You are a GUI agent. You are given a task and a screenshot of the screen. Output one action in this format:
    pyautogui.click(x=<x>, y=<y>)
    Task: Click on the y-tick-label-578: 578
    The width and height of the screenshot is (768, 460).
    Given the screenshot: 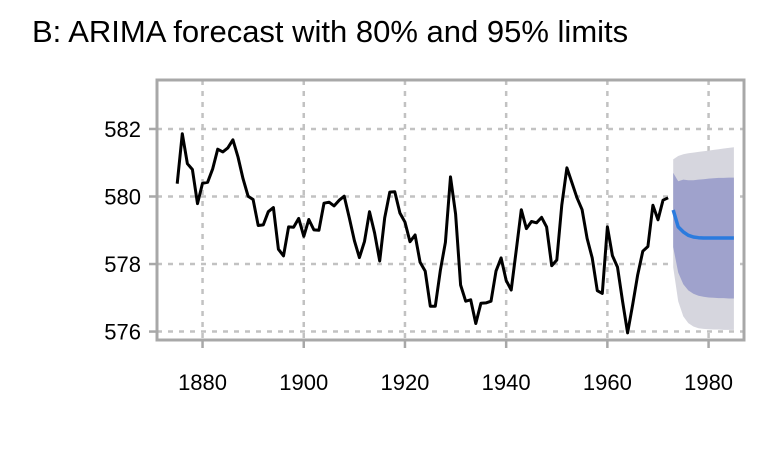 What is the action you would take?
    pyautogui.click(x=122, y=264)
    